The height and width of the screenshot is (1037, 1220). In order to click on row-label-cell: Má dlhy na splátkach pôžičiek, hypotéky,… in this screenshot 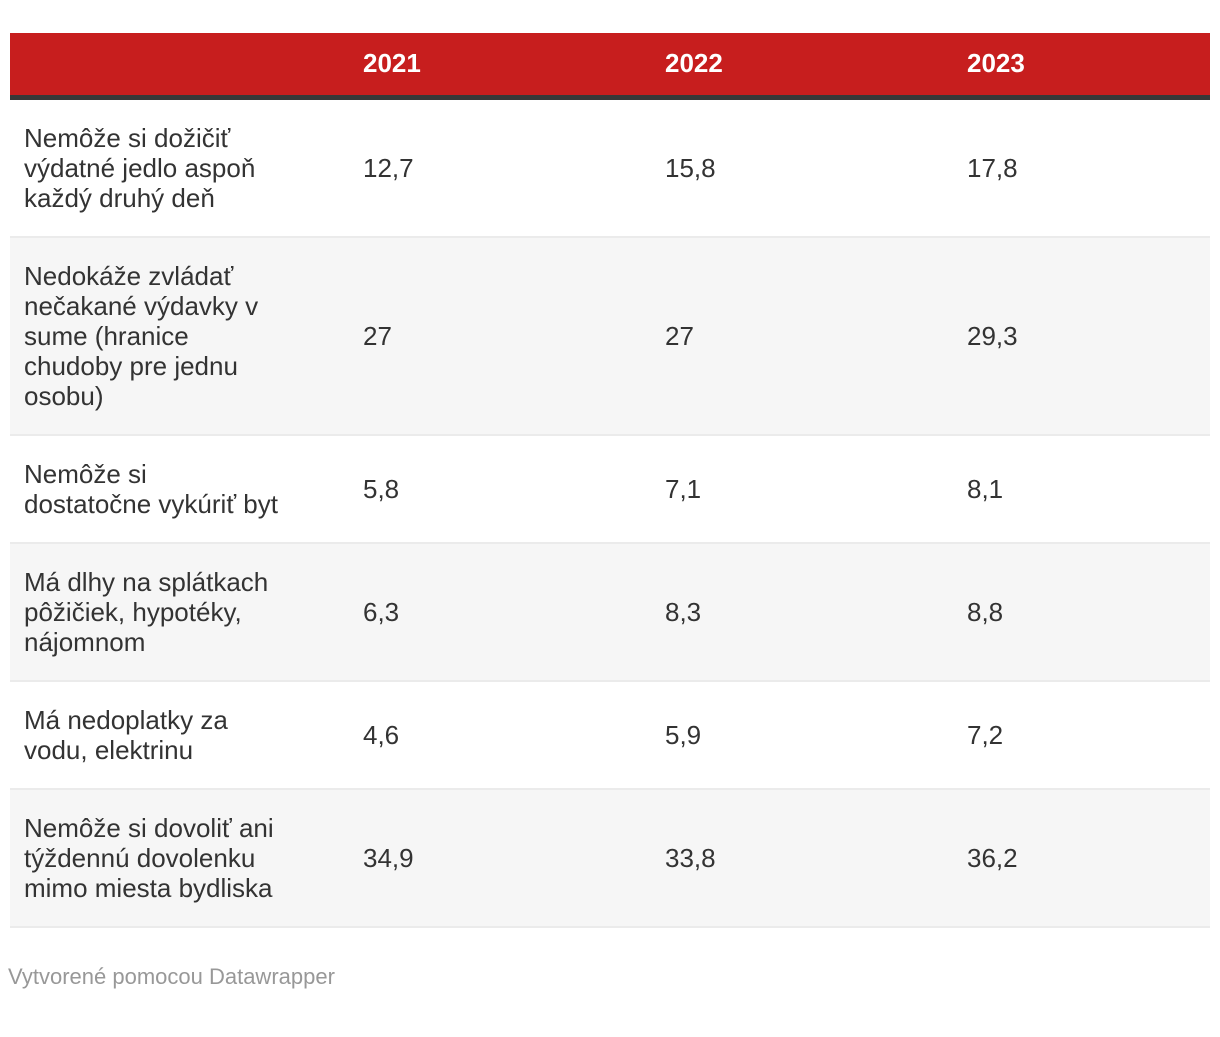, I will do `click(179, 612)`.